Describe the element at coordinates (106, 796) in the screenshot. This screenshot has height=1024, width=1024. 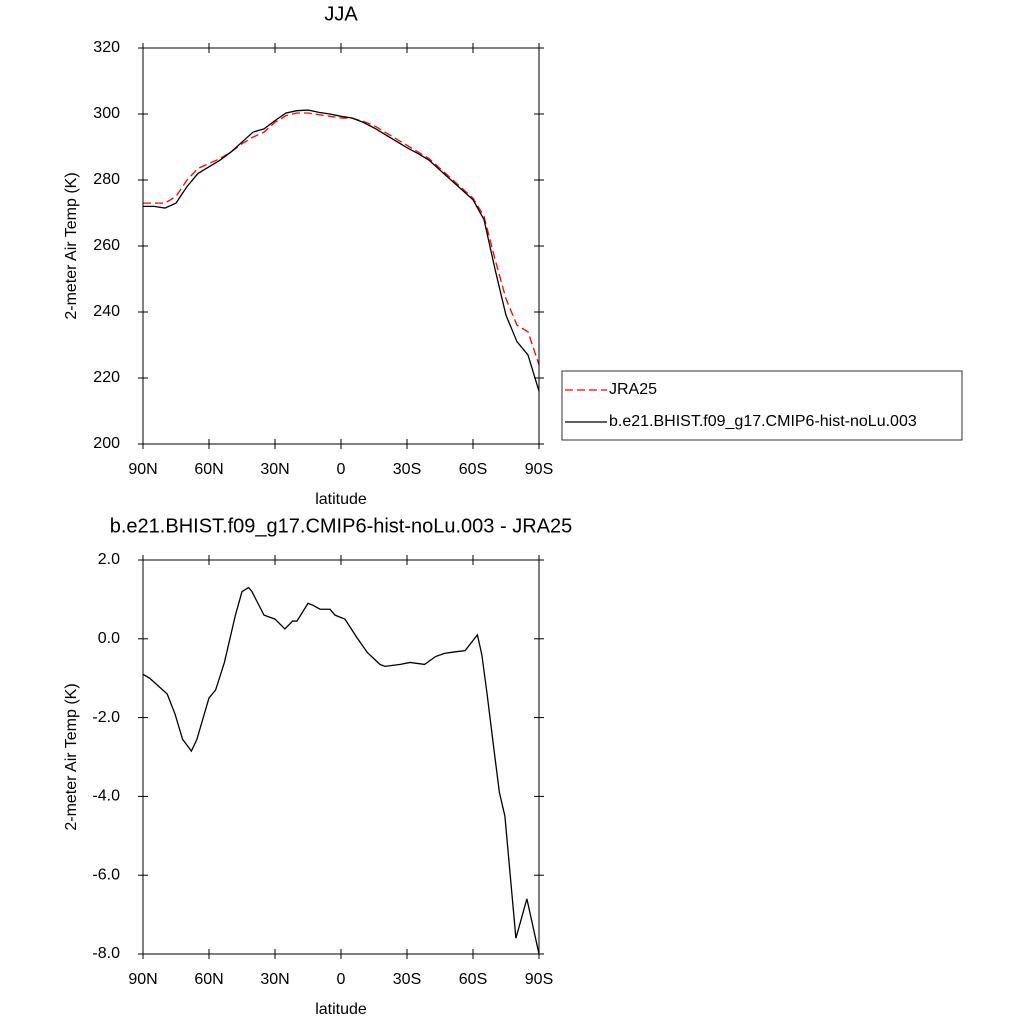
I see `y-tick-label: -4.0` at that location.